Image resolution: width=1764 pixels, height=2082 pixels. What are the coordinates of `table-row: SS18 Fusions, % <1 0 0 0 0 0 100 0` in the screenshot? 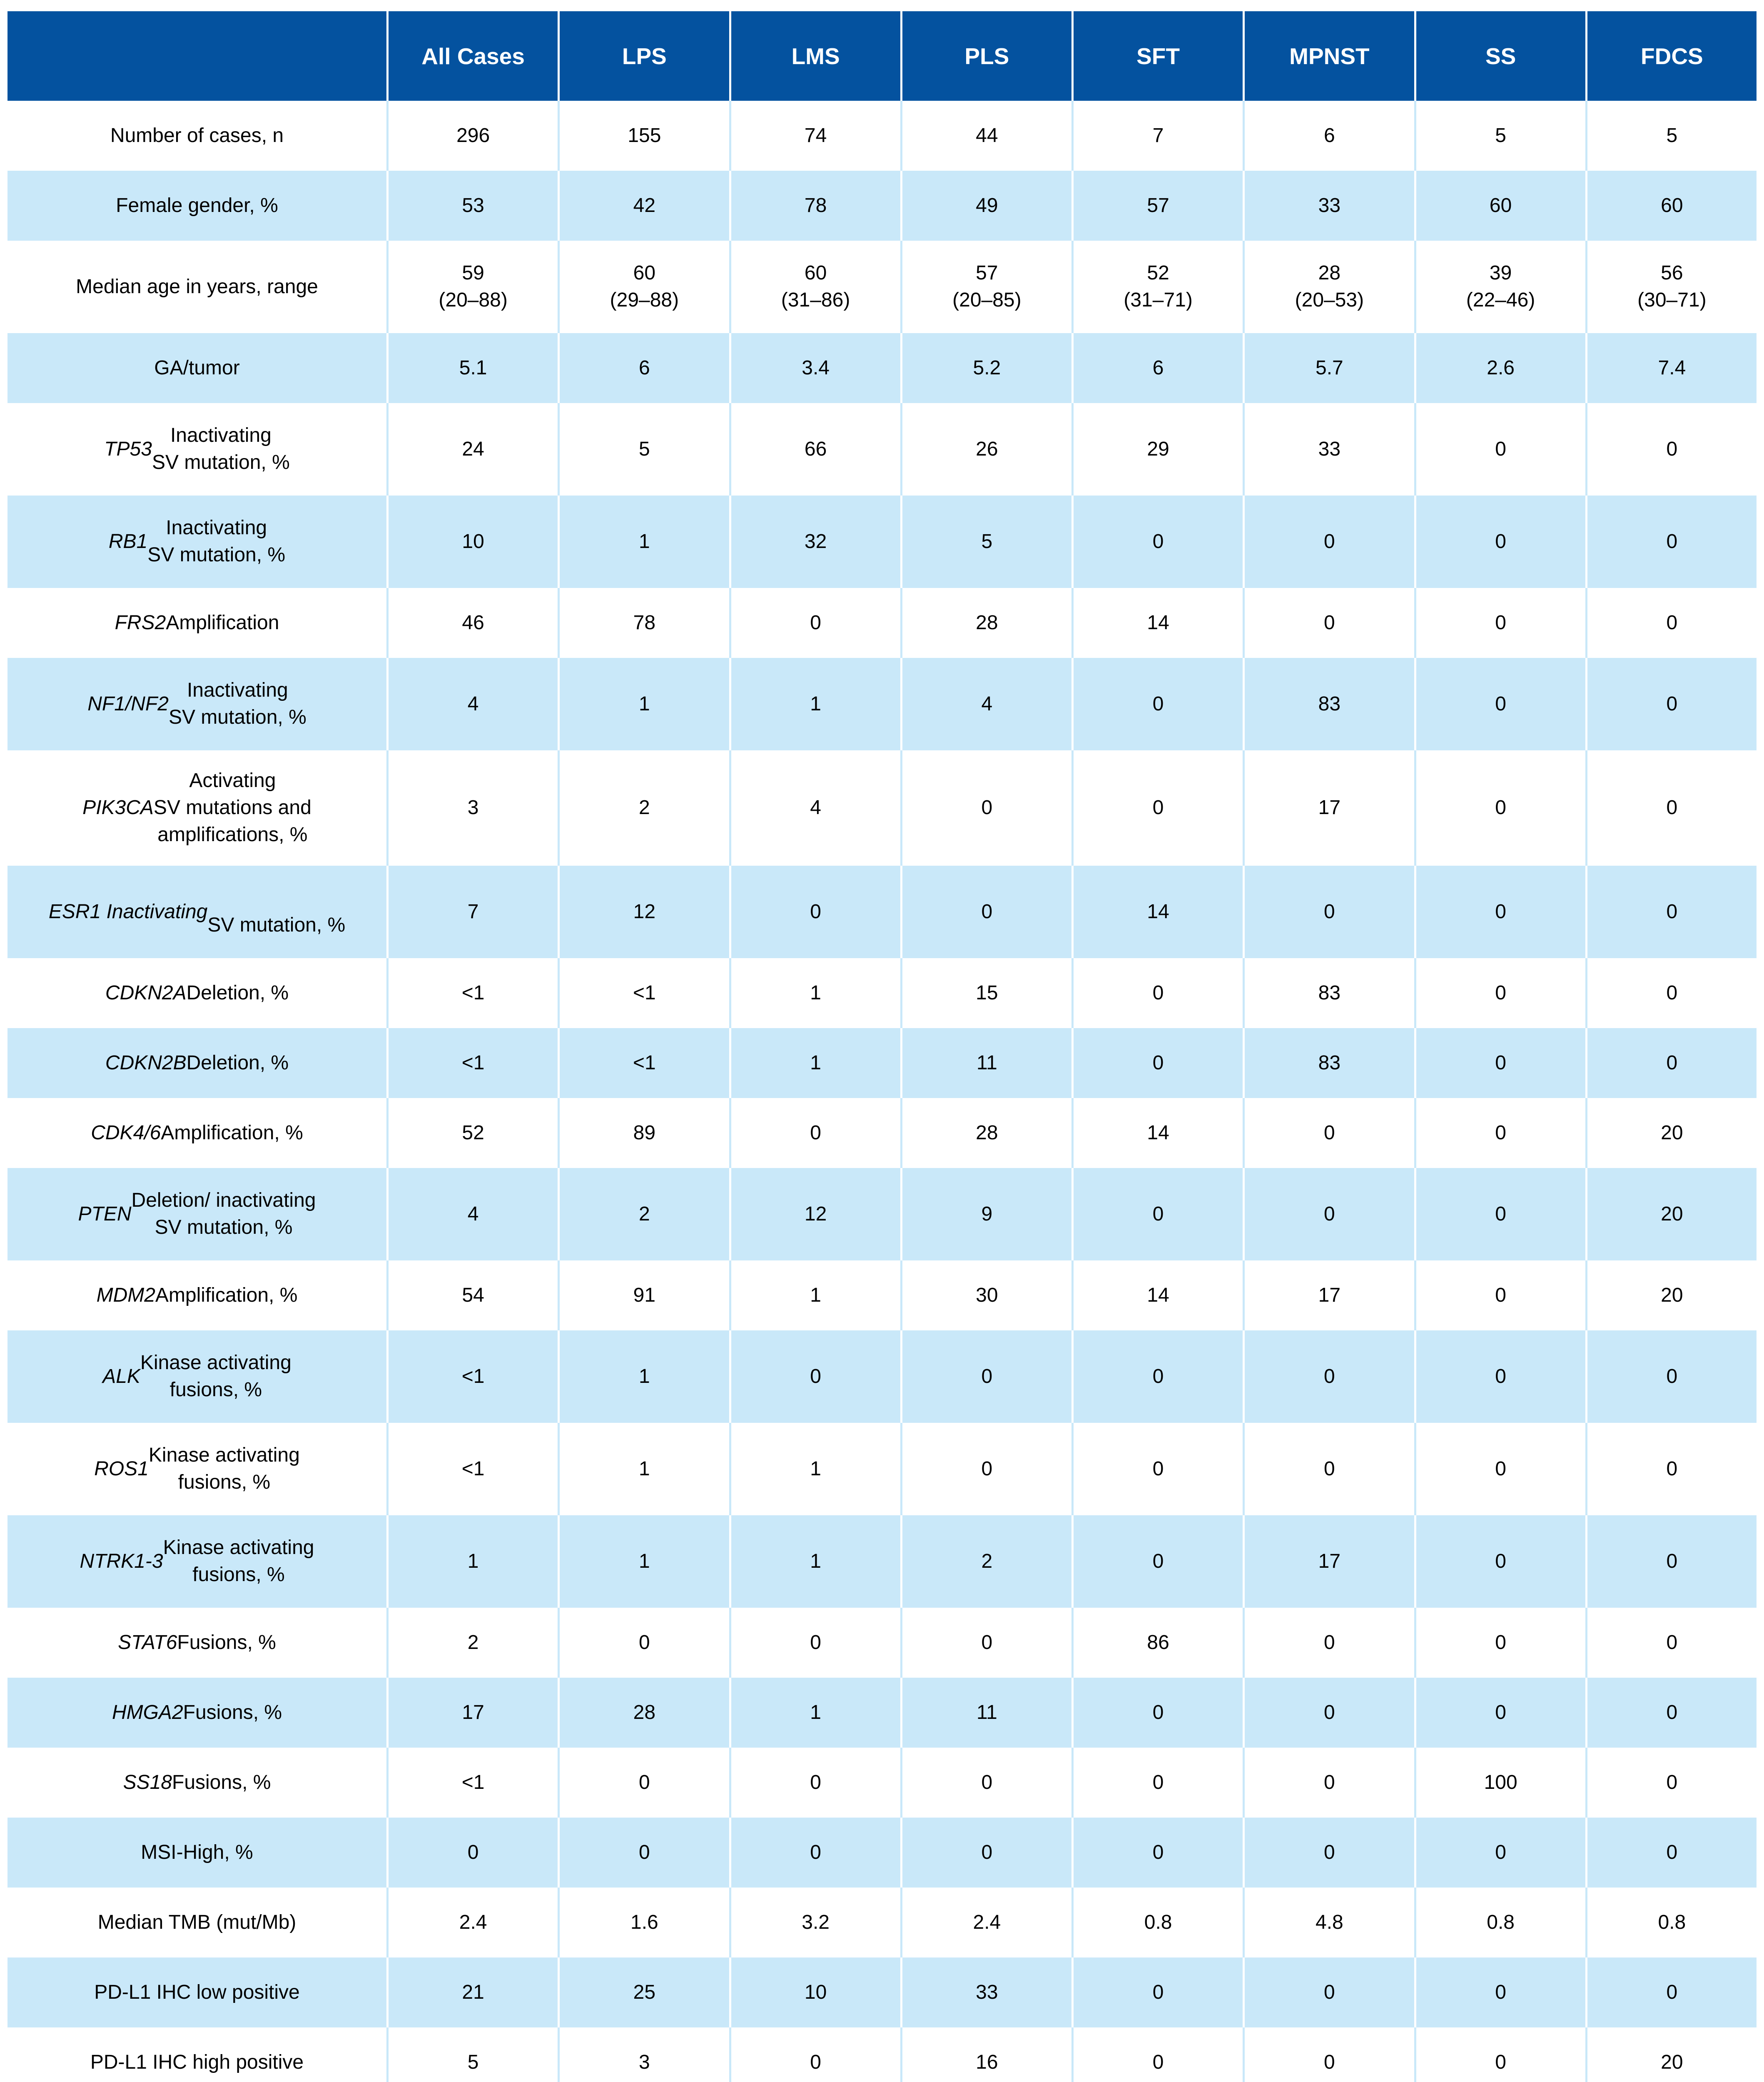 It's located at (882, 1783).